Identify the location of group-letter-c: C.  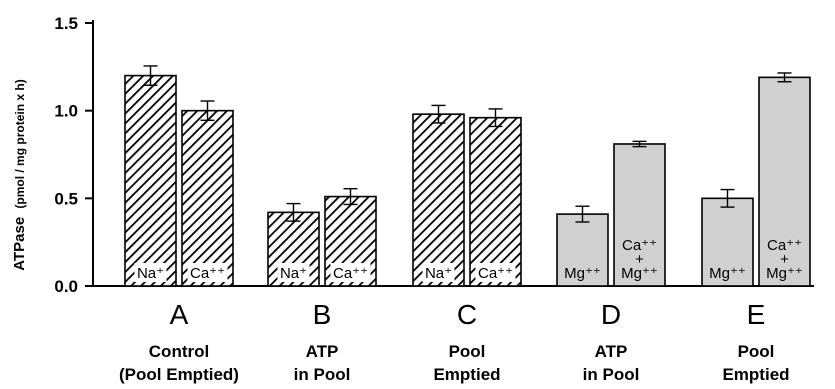
(467, 314).